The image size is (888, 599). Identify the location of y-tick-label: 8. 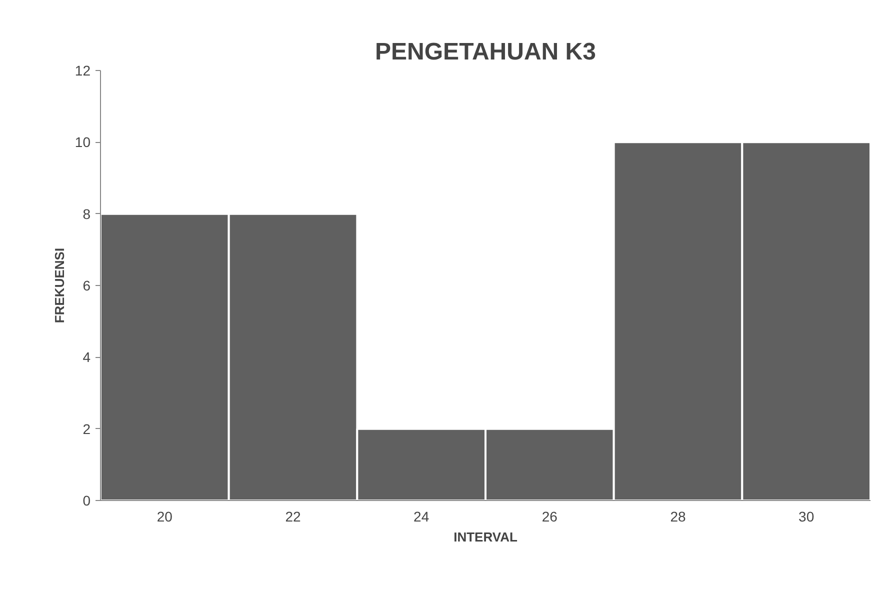
(86, 214).